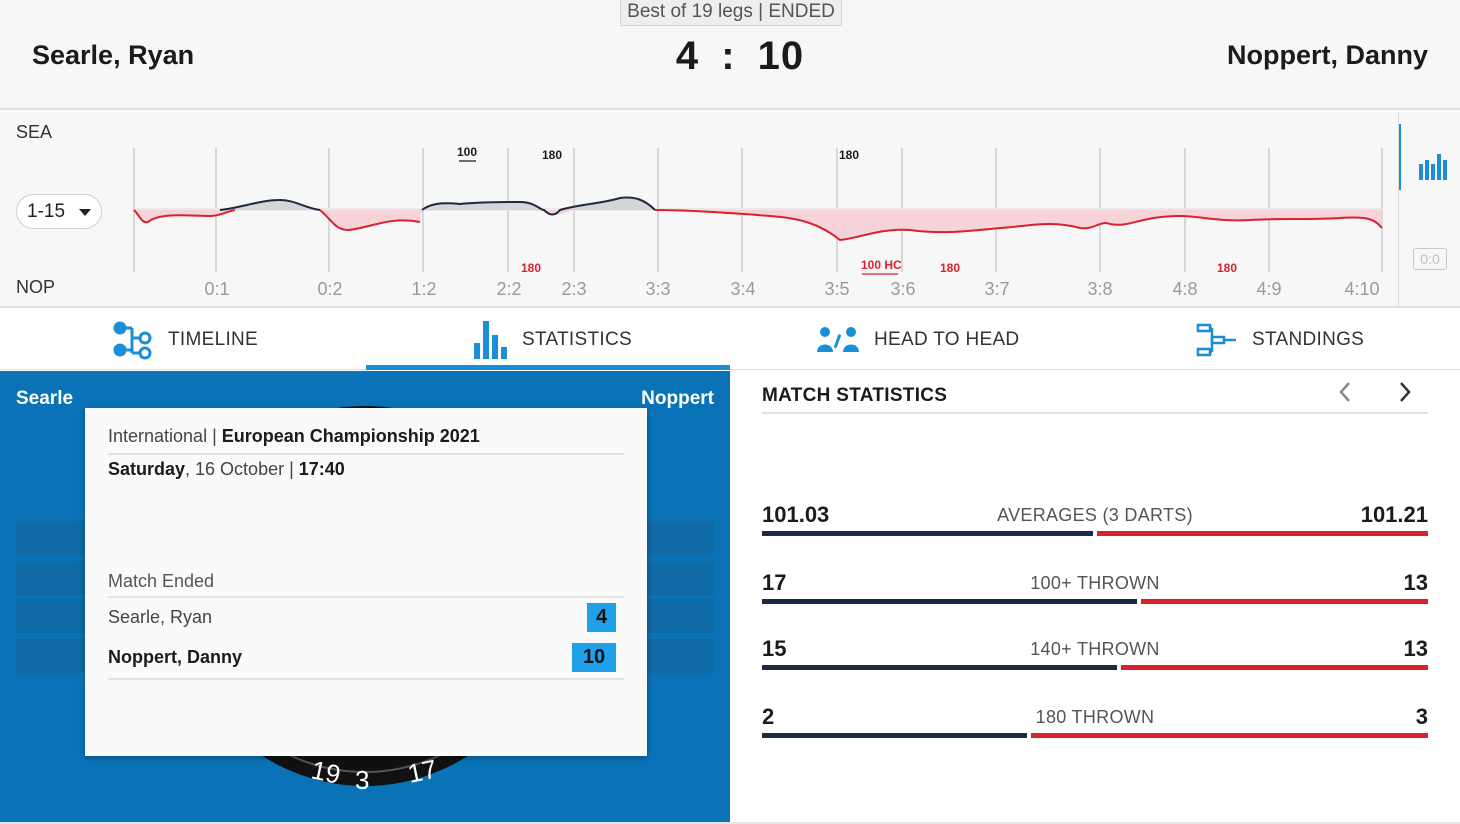 The width and height of the screenshot is (1460, 824). I want to click on match-time: 17:40, so click(321, 469).